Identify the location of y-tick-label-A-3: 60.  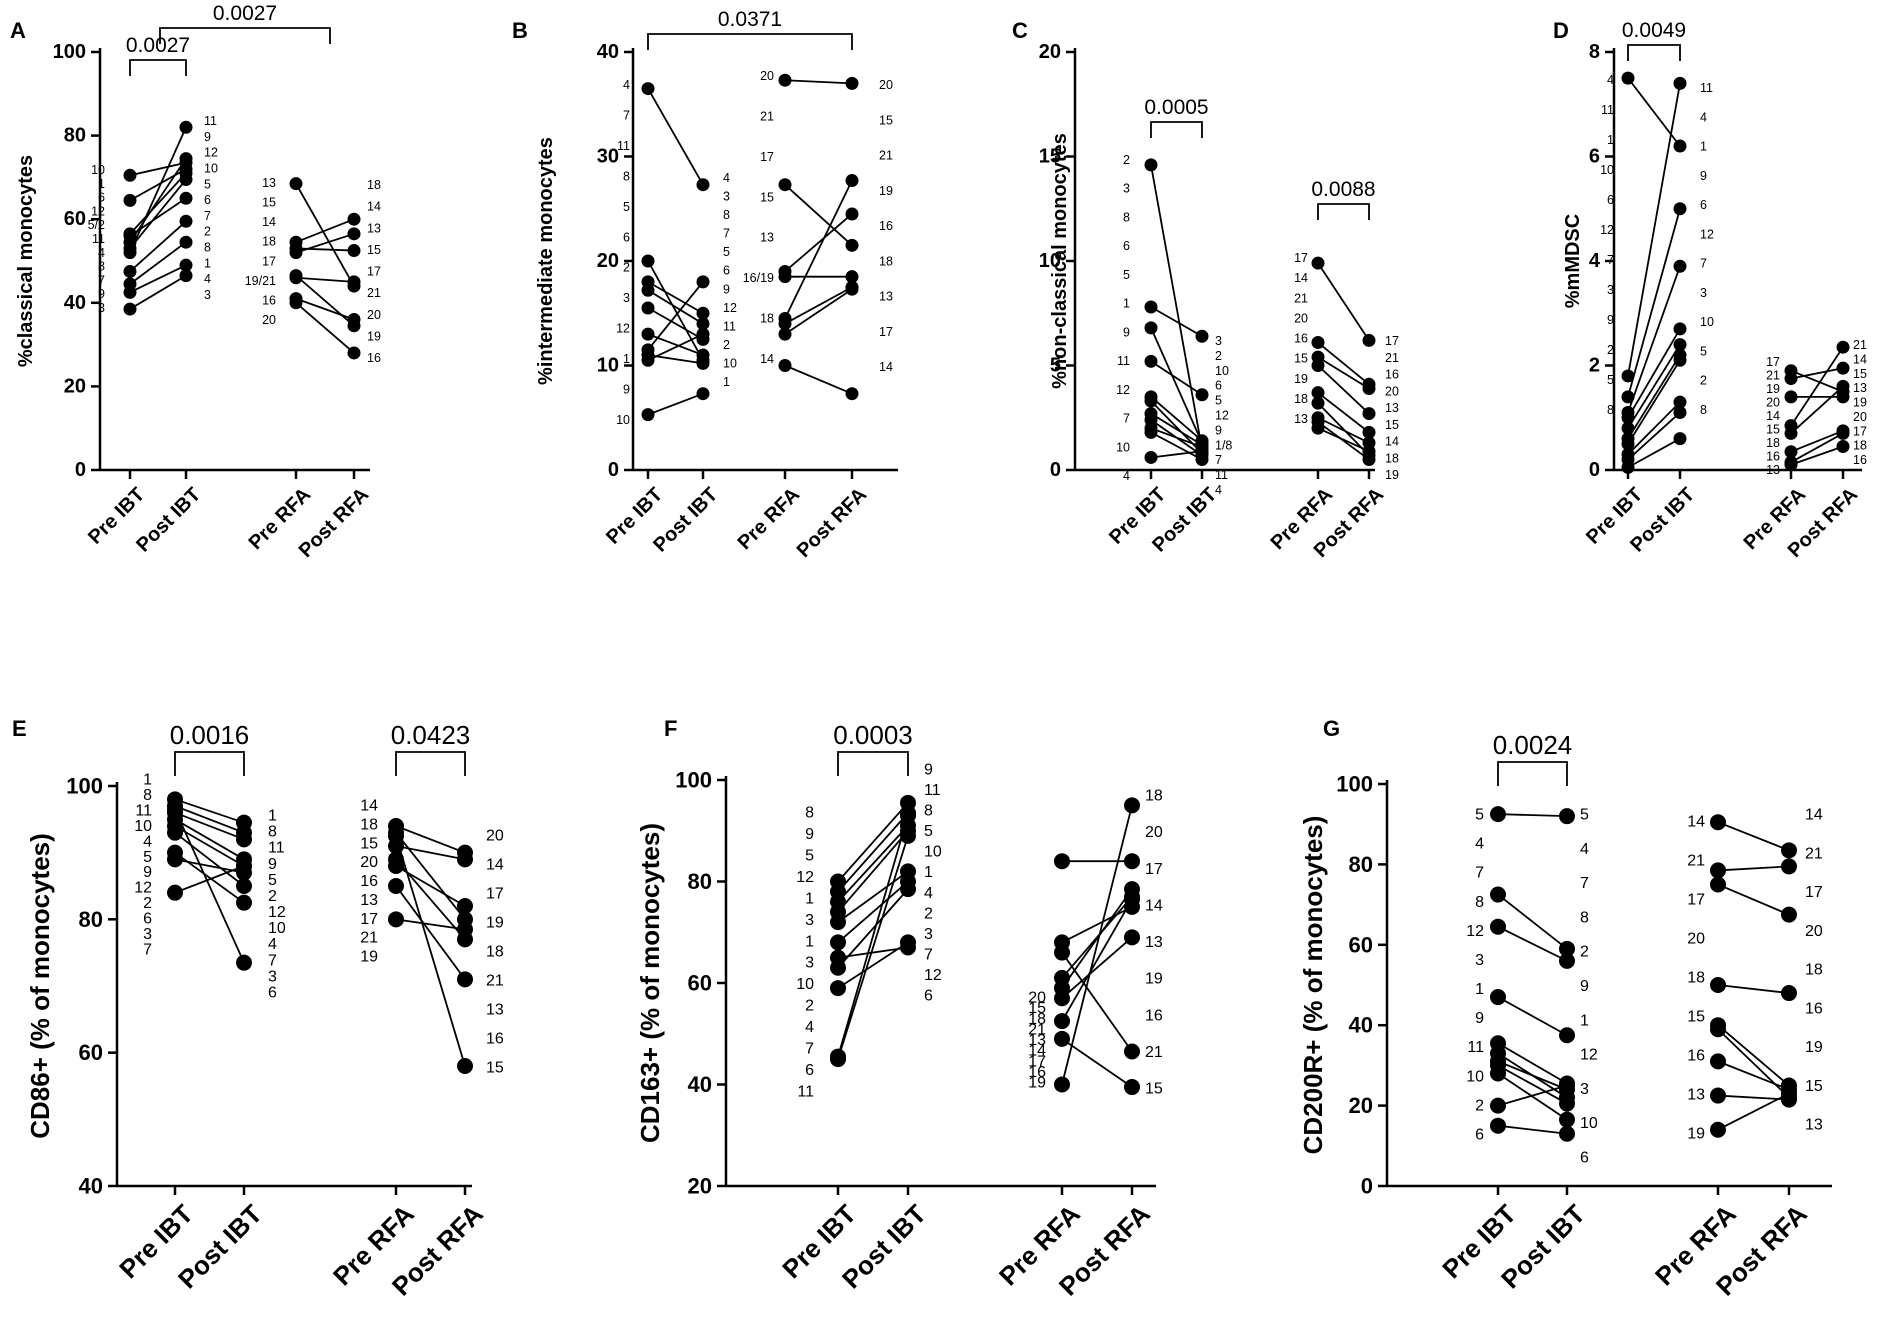
(75, 219).